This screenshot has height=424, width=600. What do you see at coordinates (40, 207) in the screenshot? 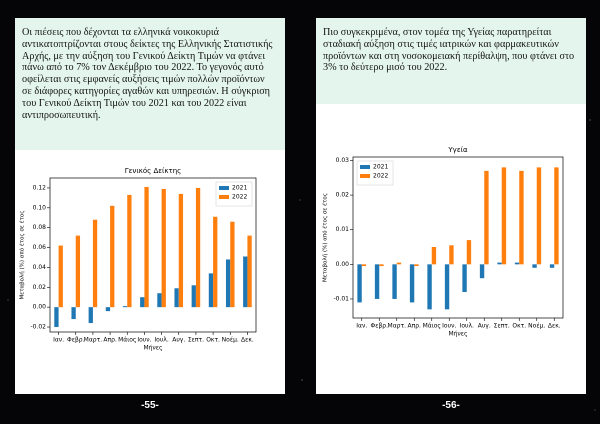
I see `y-tick-label: 0.10` at bounding box center [40, 207].